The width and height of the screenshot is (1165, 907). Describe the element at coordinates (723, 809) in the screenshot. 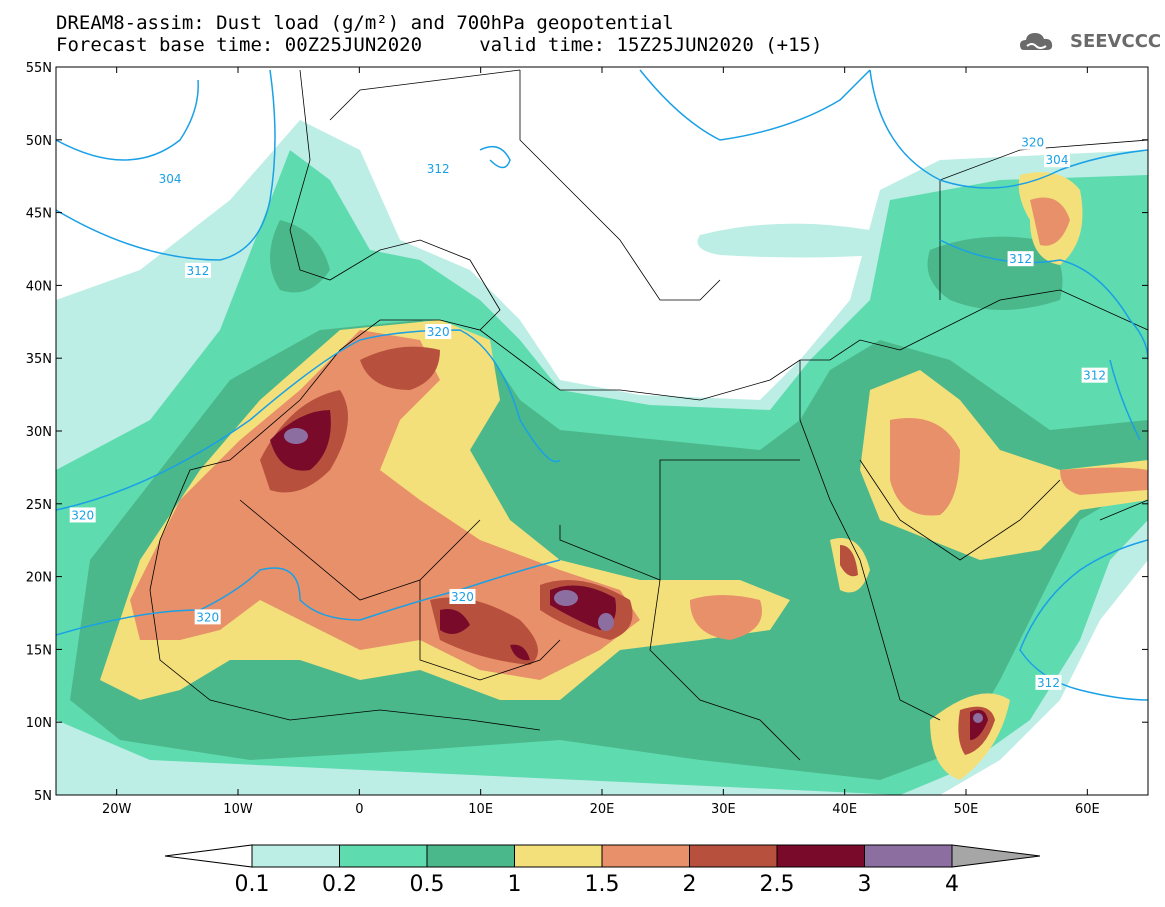

I see `lon-label: 30E` at that location.